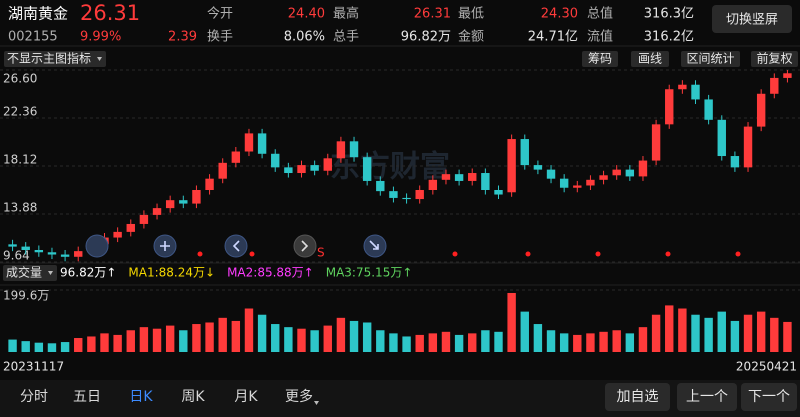 Image resolution: width=800 pixels, height=417 pixels. I want to click on stat-value: 316.3亿, so click(669, 14).